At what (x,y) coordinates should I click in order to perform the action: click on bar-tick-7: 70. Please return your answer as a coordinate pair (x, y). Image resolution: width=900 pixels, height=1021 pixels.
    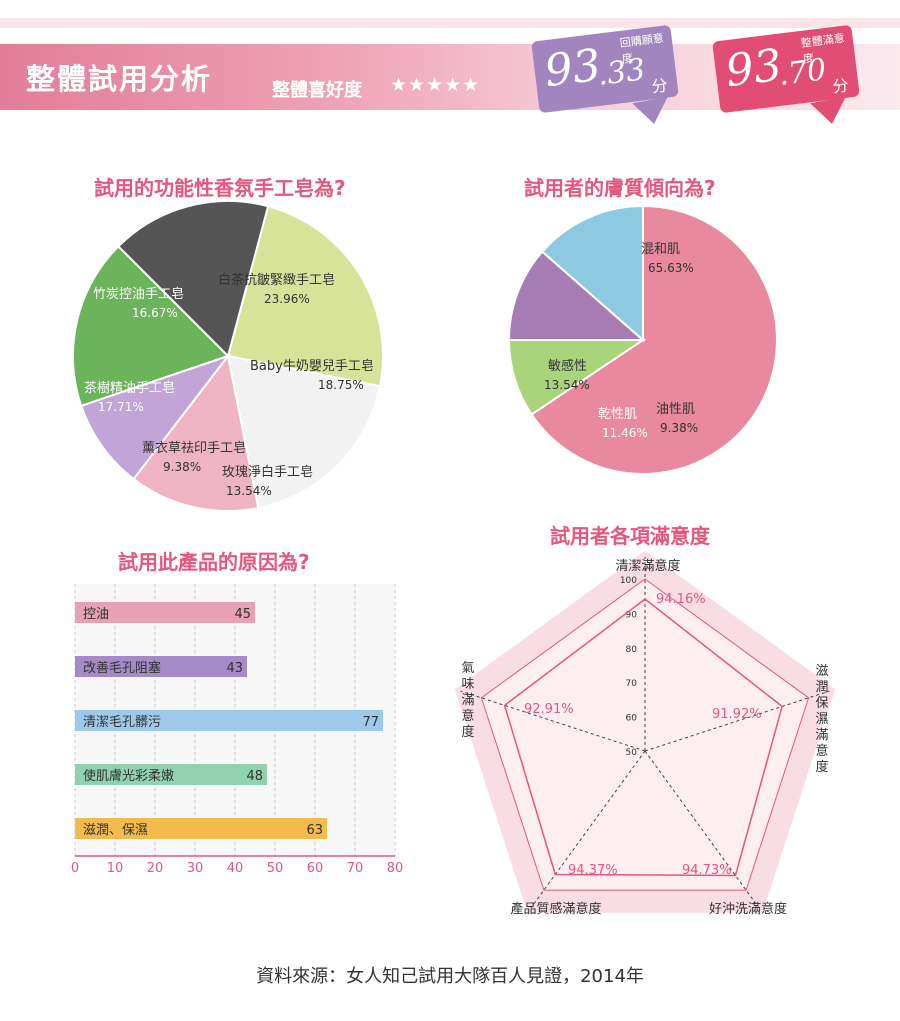
    Looking at the image, I should click on (355, 868).